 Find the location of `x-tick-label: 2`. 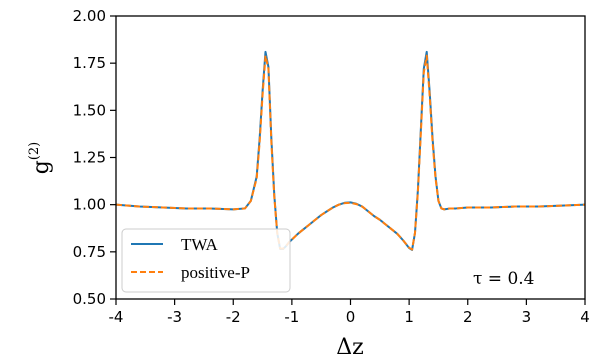

x-tick-label: 2 is located at coordinates (468, 317).